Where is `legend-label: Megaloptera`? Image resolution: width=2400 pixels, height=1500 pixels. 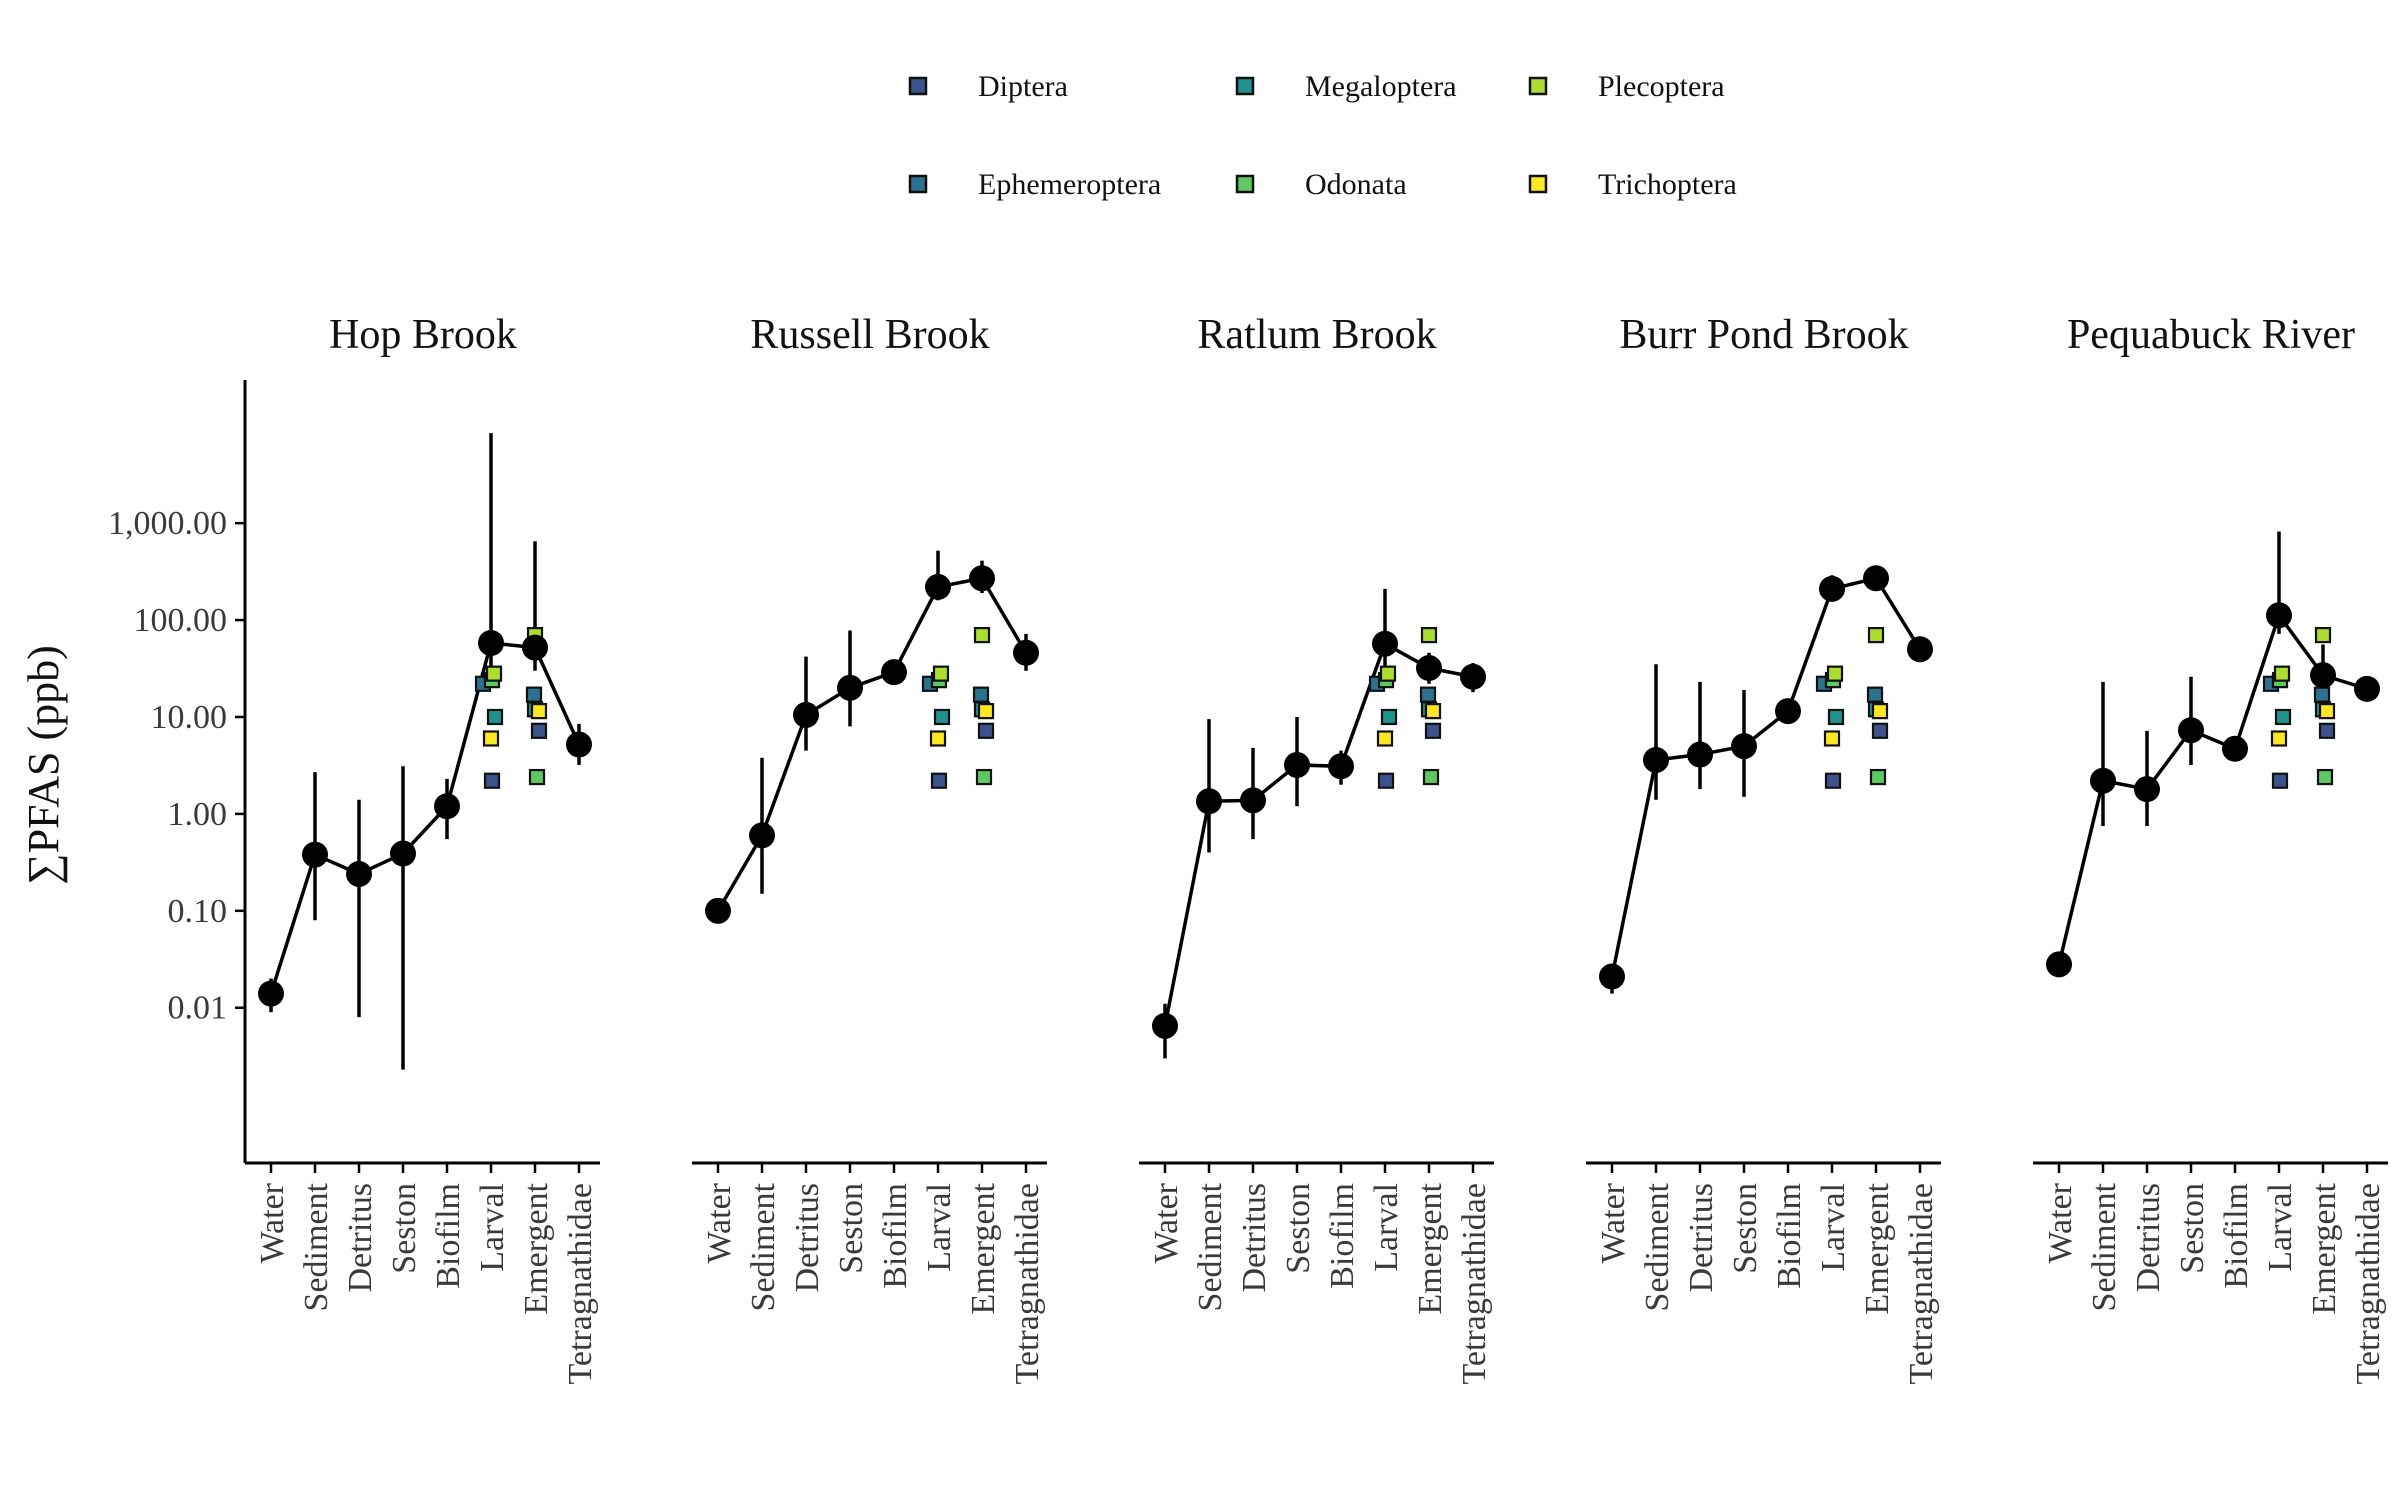
legend-label: Megaloptera is located at coordinates (1381, 86).